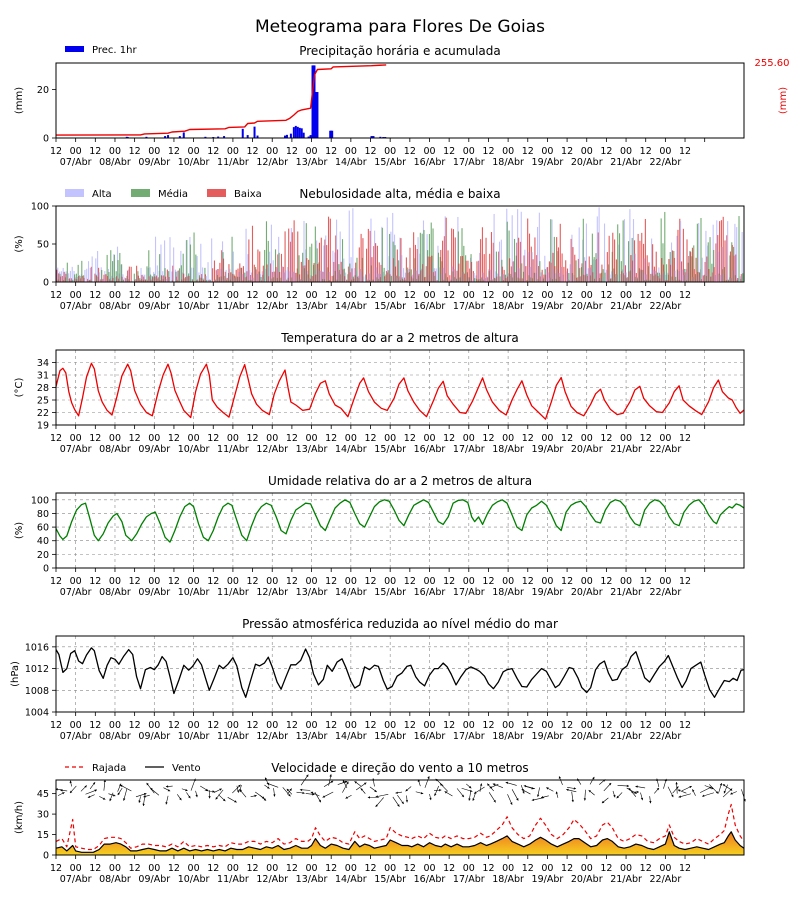 Image resolution: width=800 pixels, height=900 pixels. Describe the element at coordinates (40, 500) in the screenshot. I see `humidity-ytick-label: 100` at that location.